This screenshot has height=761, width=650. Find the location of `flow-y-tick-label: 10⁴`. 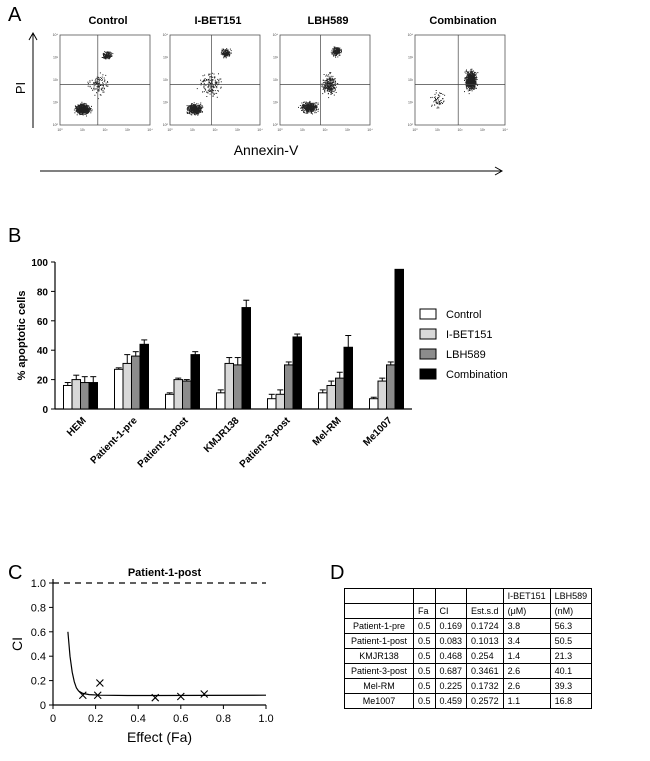

flow-y-tick-label: 10⁴ is located at coordinates (276, 35).